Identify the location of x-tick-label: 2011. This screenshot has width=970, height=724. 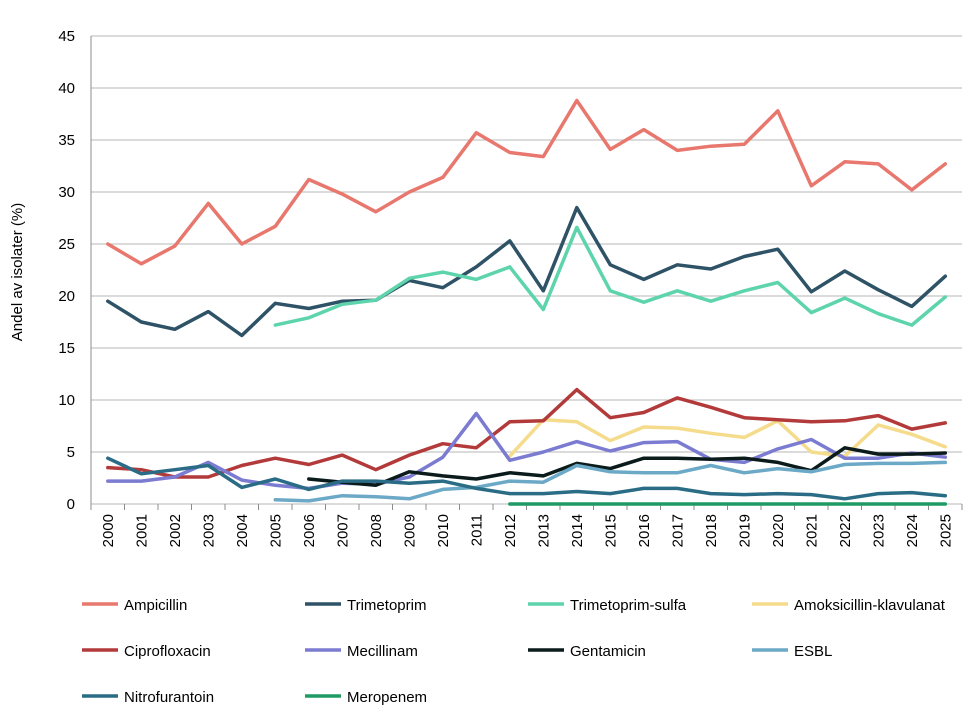
(476, 530).